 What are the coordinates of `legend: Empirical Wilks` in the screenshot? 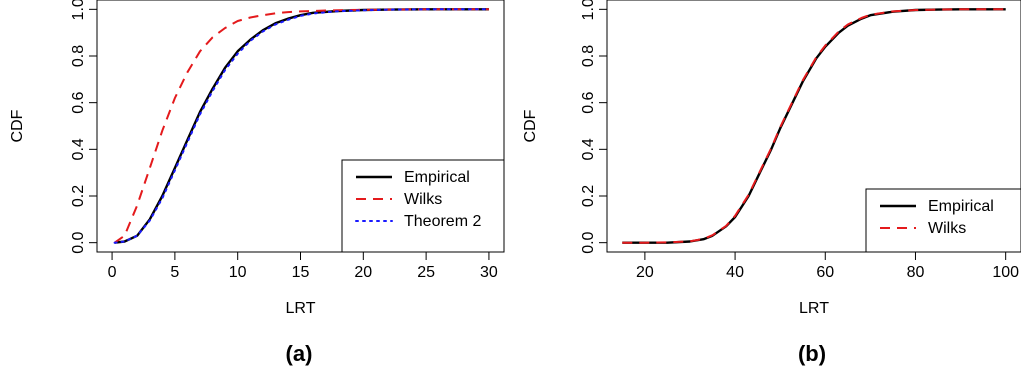 It's located at (943, 220).